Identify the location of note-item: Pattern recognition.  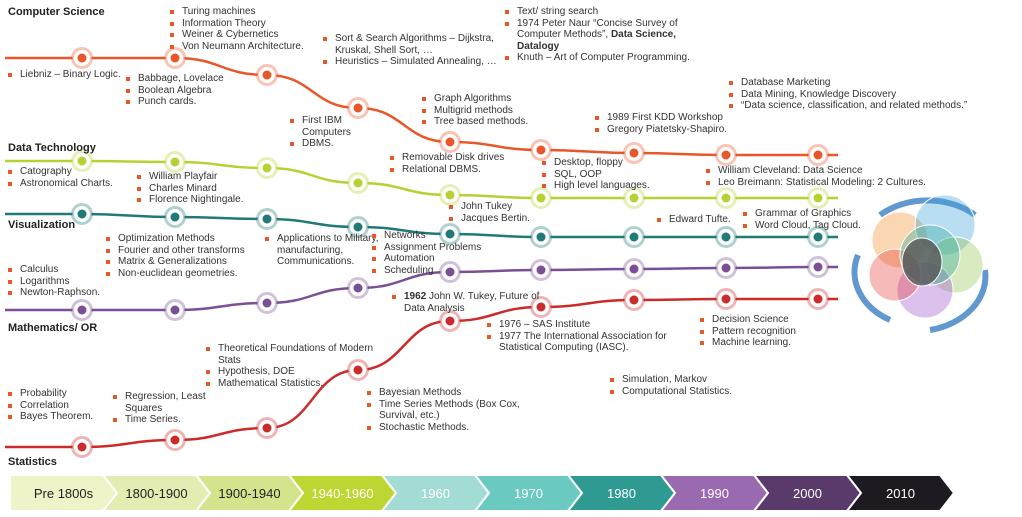
(770, 332).